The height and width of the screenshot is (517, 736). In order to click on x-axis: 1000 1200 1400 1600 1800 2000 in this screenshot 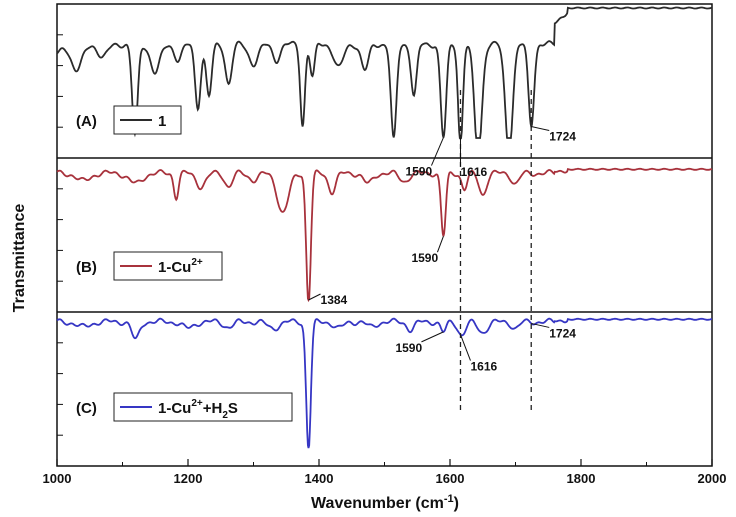, I will do `click(385, 472)`.